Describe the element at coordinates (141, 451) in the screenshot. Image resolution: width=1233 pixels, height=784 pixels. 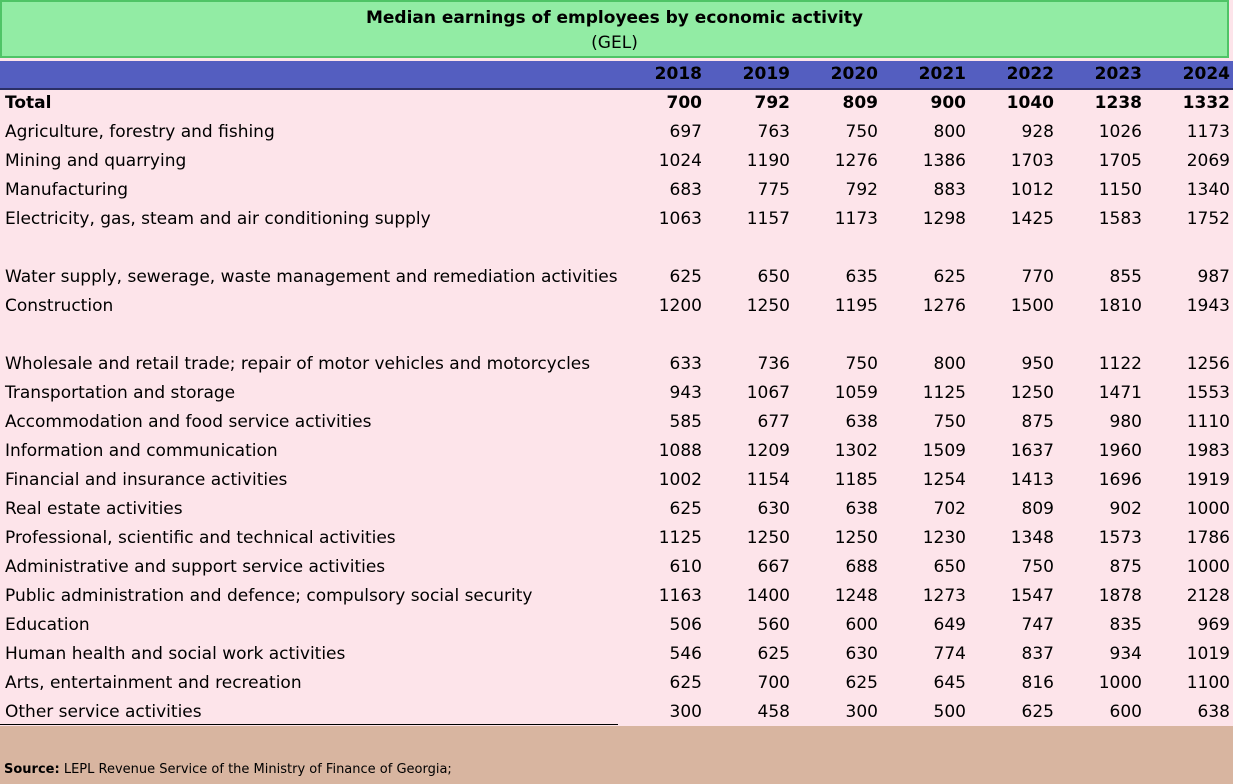
I see `row-label: Information and communication` at that location.